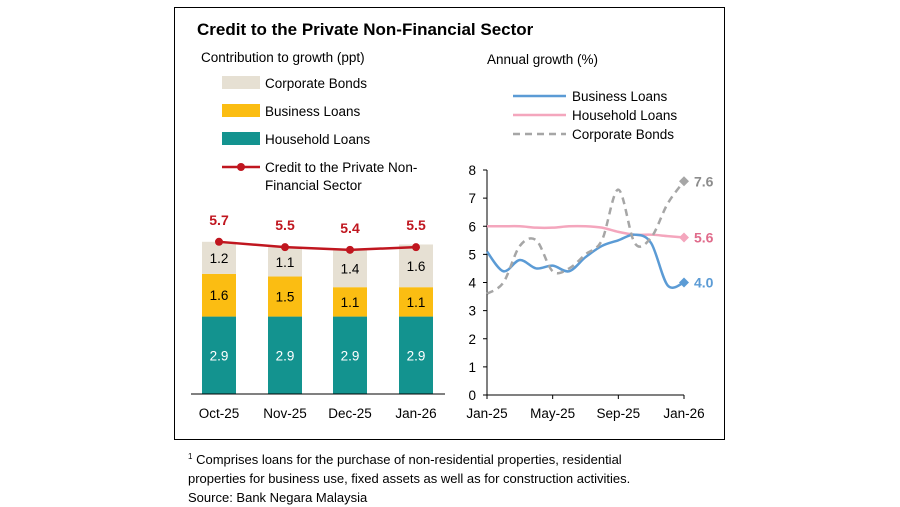  What do you see at coordinates (241, 82) in the screenshot?
I see `legend-swatch-corporate-bonds` at bounding box center [241, 82].